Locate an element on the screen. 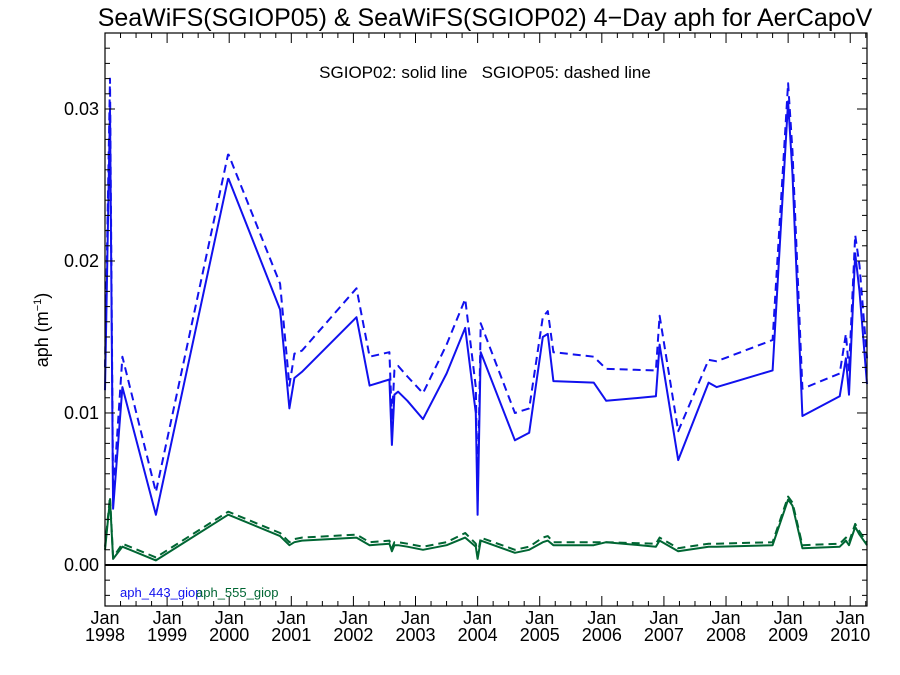 The width and height of the screenshot is (900, 675). x-tick-label-year: 2002 is located at coordinates (353, 635).